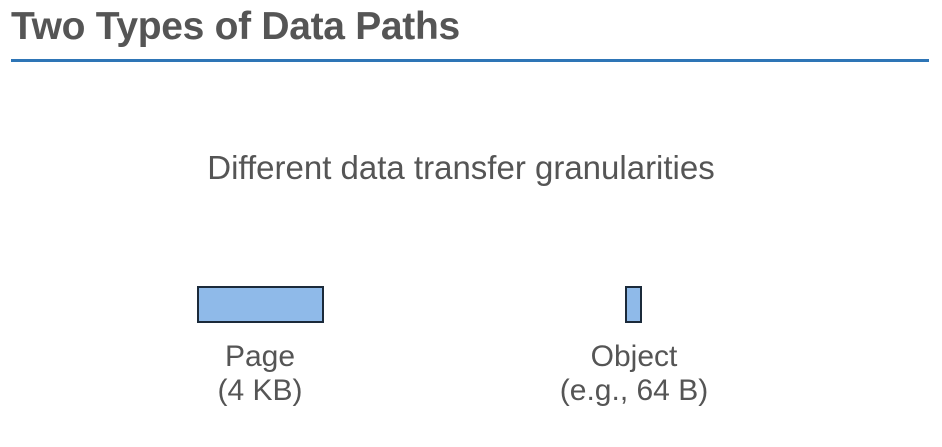 Image resolution: width=942 pixels, height=447 pixels. What do you see at coordinates (634, 390) in the screenshot?
I see `object-label-size: (e.g., 64 B)` at bounding box center [634, 390].